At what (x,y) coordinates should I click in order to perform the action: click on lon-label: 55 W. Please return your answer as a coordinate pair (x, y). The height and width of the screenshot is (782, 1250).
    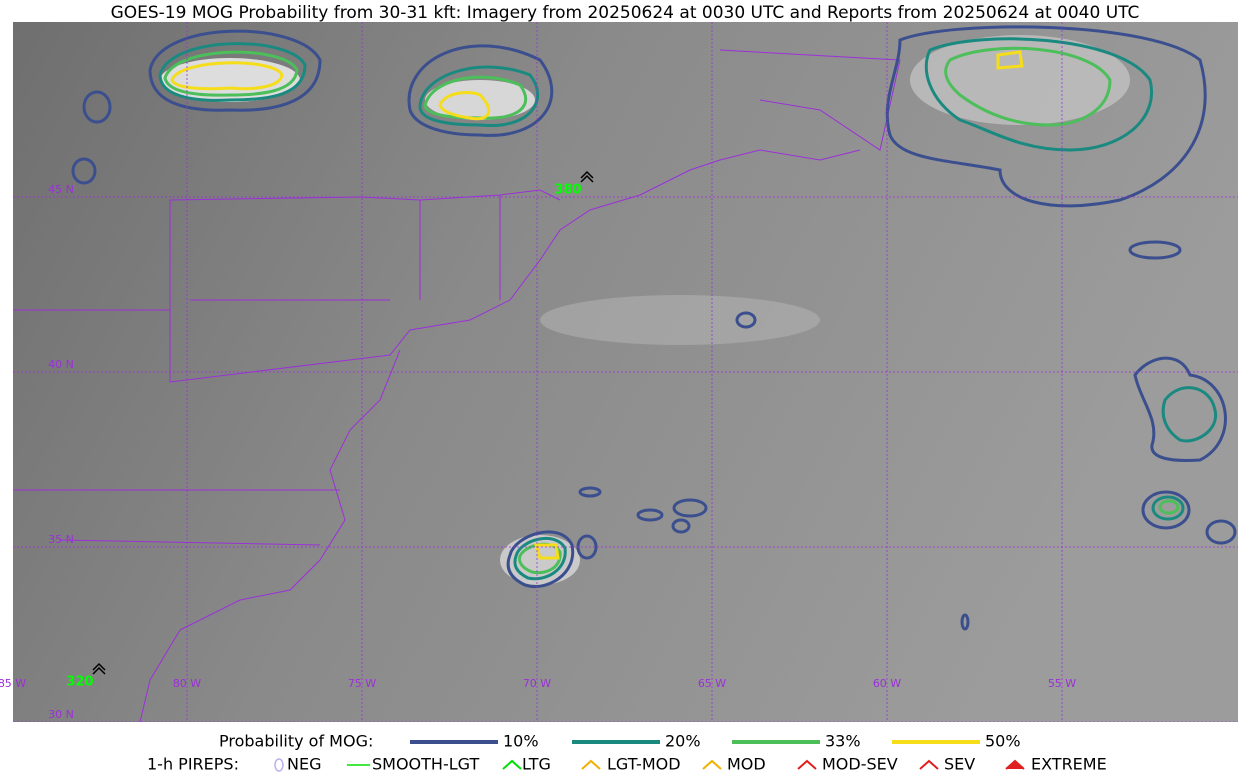
    Looking at the image, I should click on (1062, 683).